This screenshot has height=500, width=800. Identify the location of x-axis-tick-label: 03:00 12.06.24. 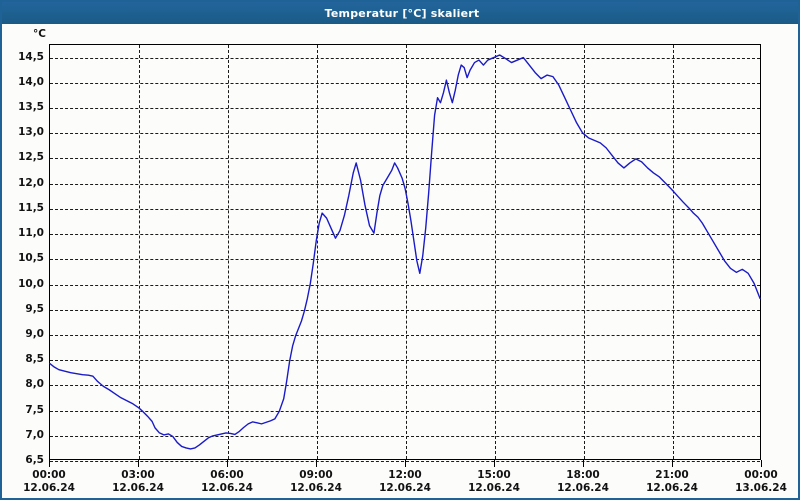
(138, 482).